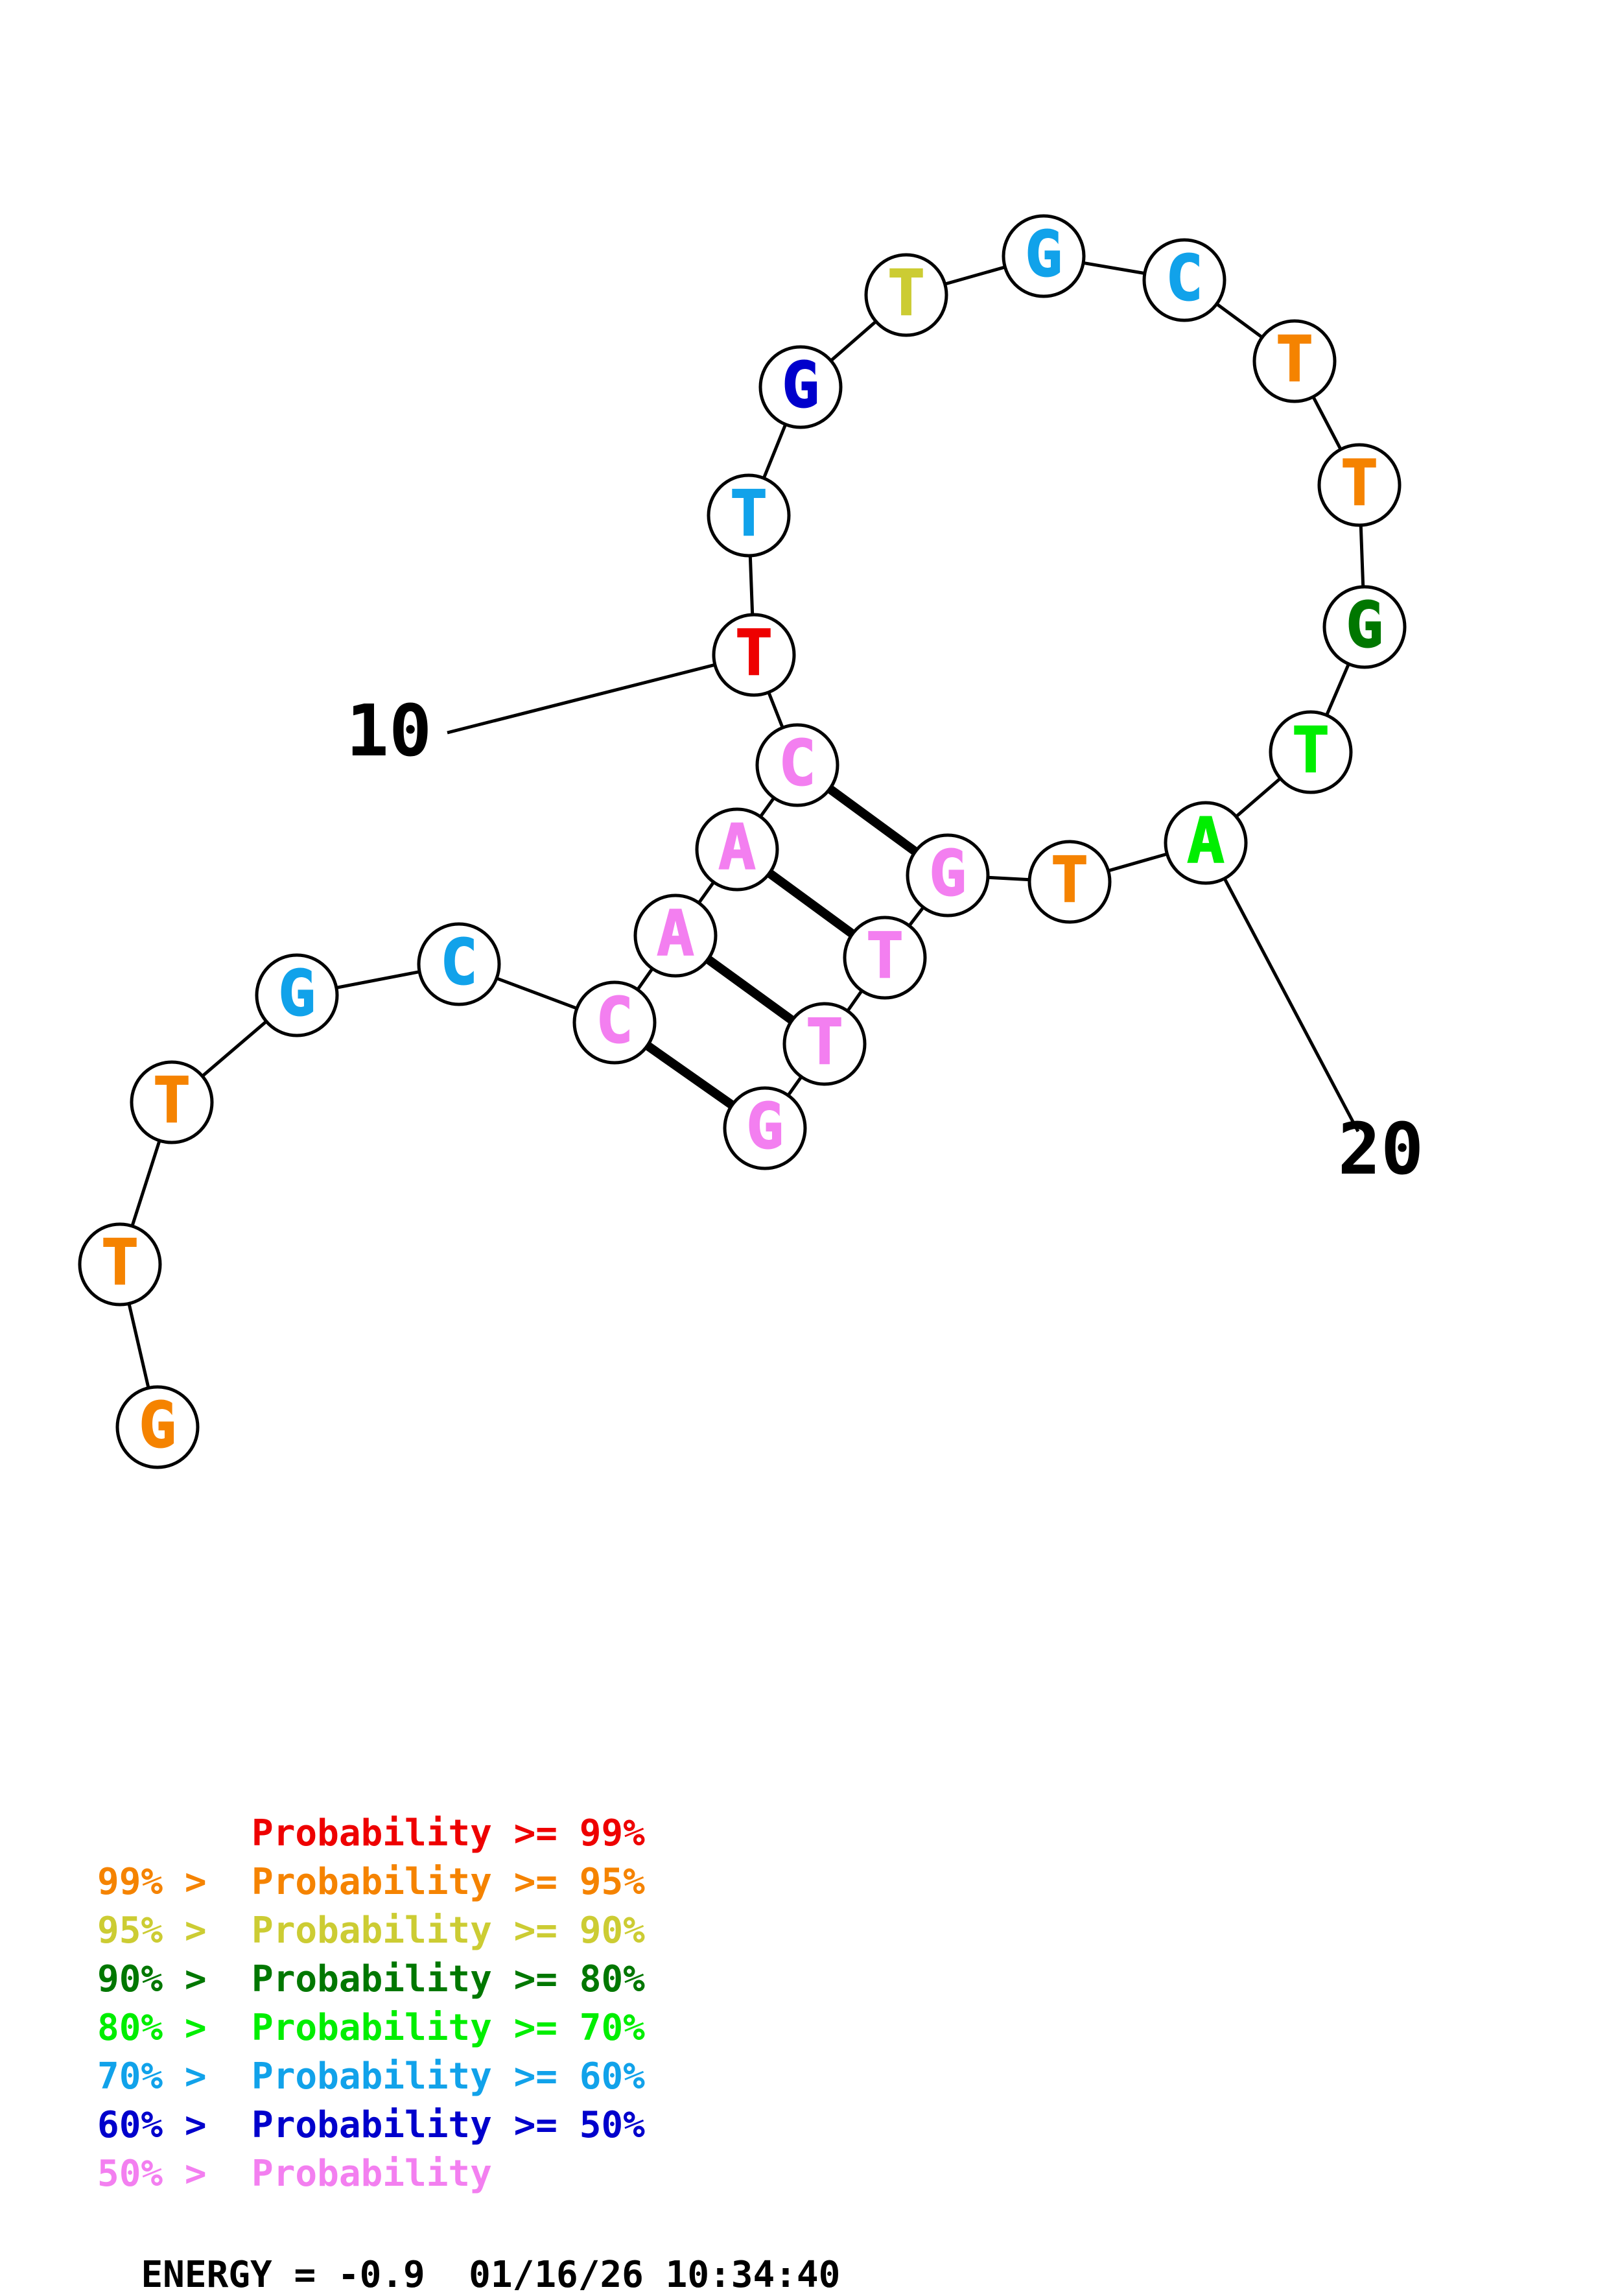  I want to click on index-leader-line, so click(601, 694).